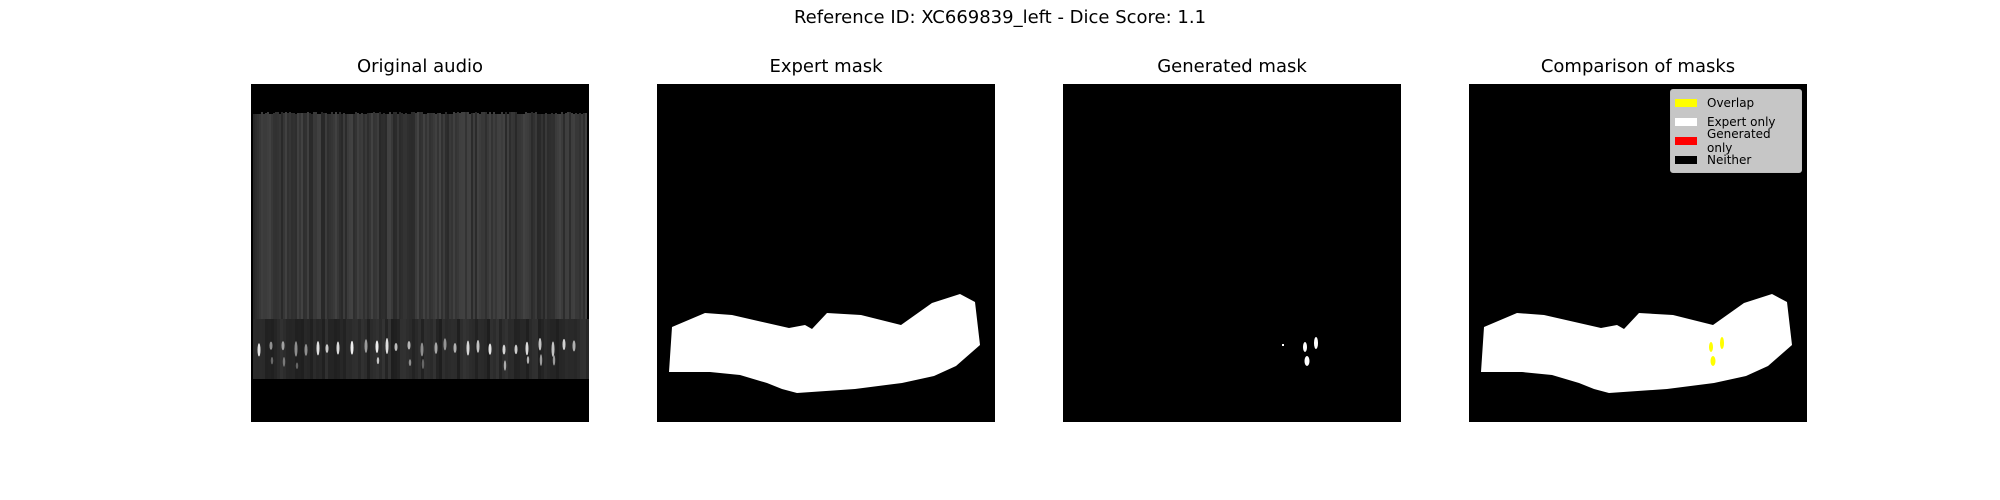 Image resolution: width=2000 pixels, height=500 pixels. Describe the element at coordinates (1735, 140) in the screenshot. I see `legend-item-generated-only: Generated only` at that location.